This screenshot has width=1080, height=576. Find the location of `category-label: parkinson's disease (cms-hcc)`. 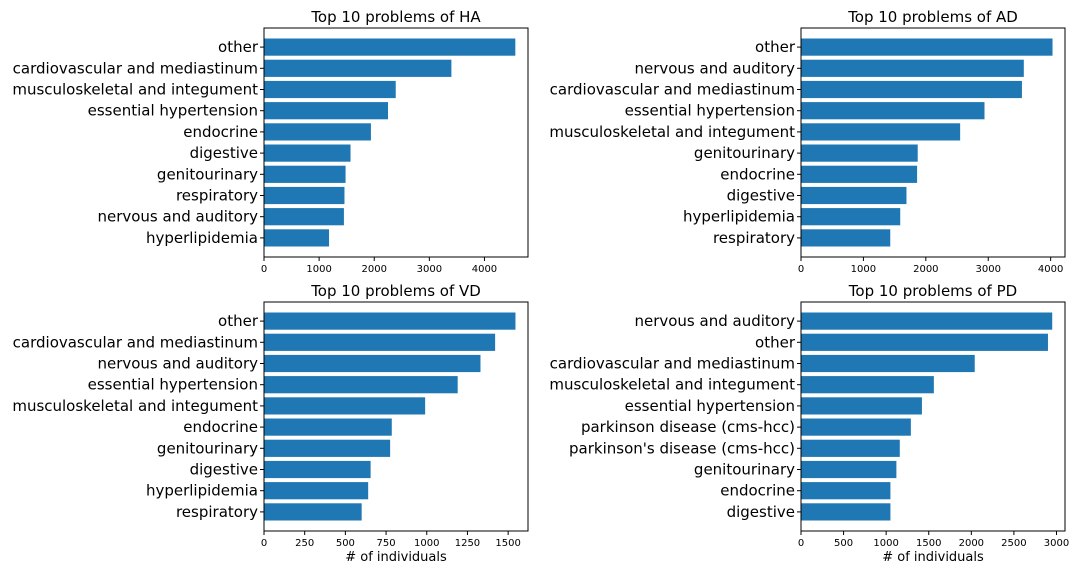

category-label: parkinson's disease (cms-hcc) is located at coordinates (682, 448).